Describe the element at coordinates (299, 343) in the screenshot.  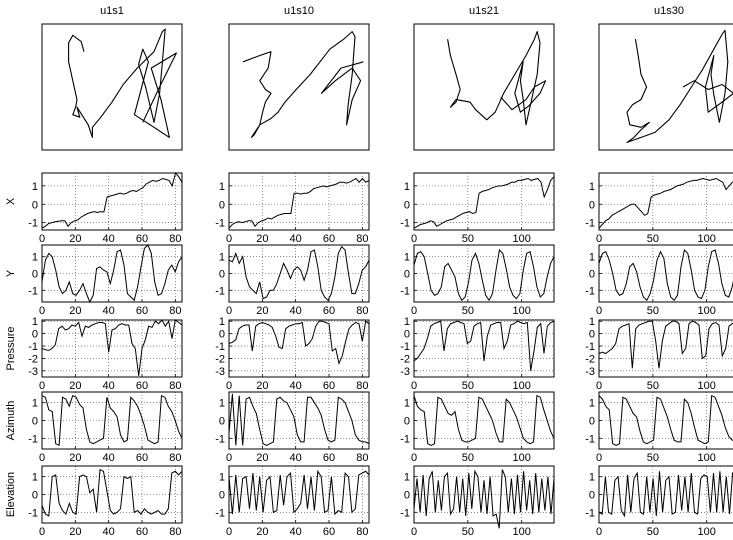
I see `series-Pressure-u1s10` at that location.